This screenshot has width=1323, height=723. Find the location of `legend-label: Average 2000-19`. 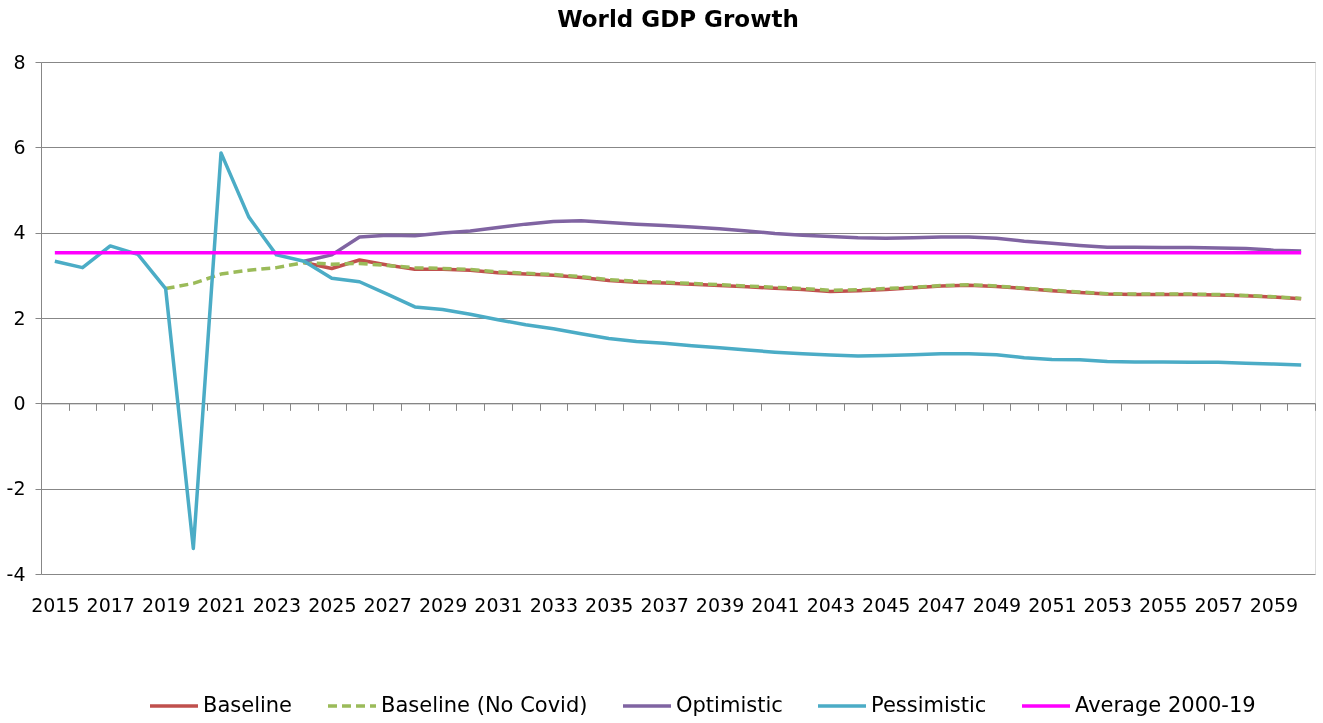

legend-label: Average 2000-19 is located at coordinates (1165, 705).